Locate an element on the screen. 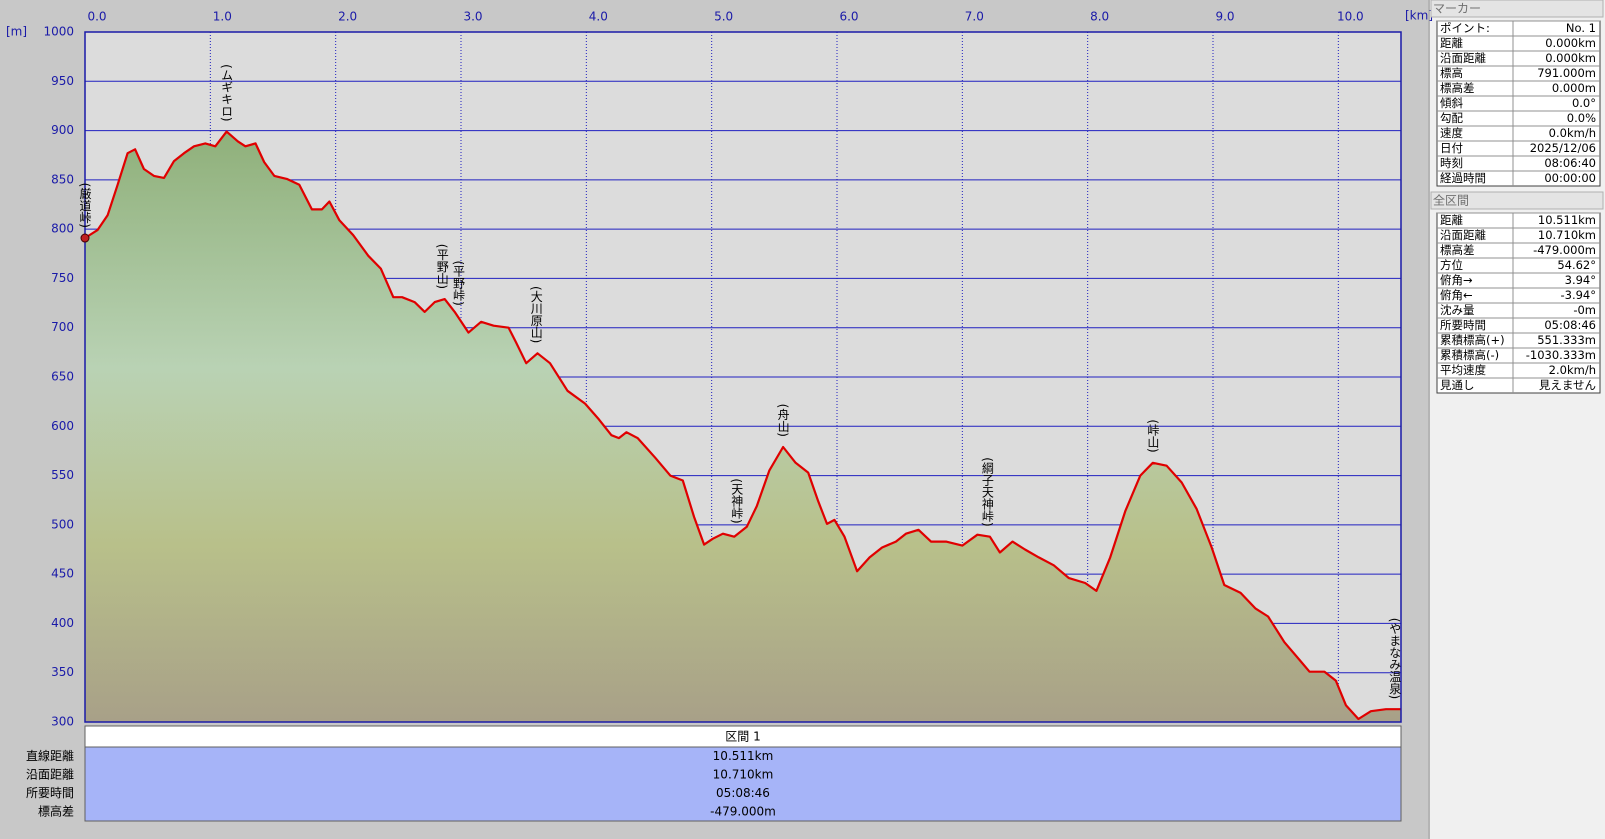 This screenshot has height=839, width=1605. panel-label: 速度 is located at coordinates (1451, 133).